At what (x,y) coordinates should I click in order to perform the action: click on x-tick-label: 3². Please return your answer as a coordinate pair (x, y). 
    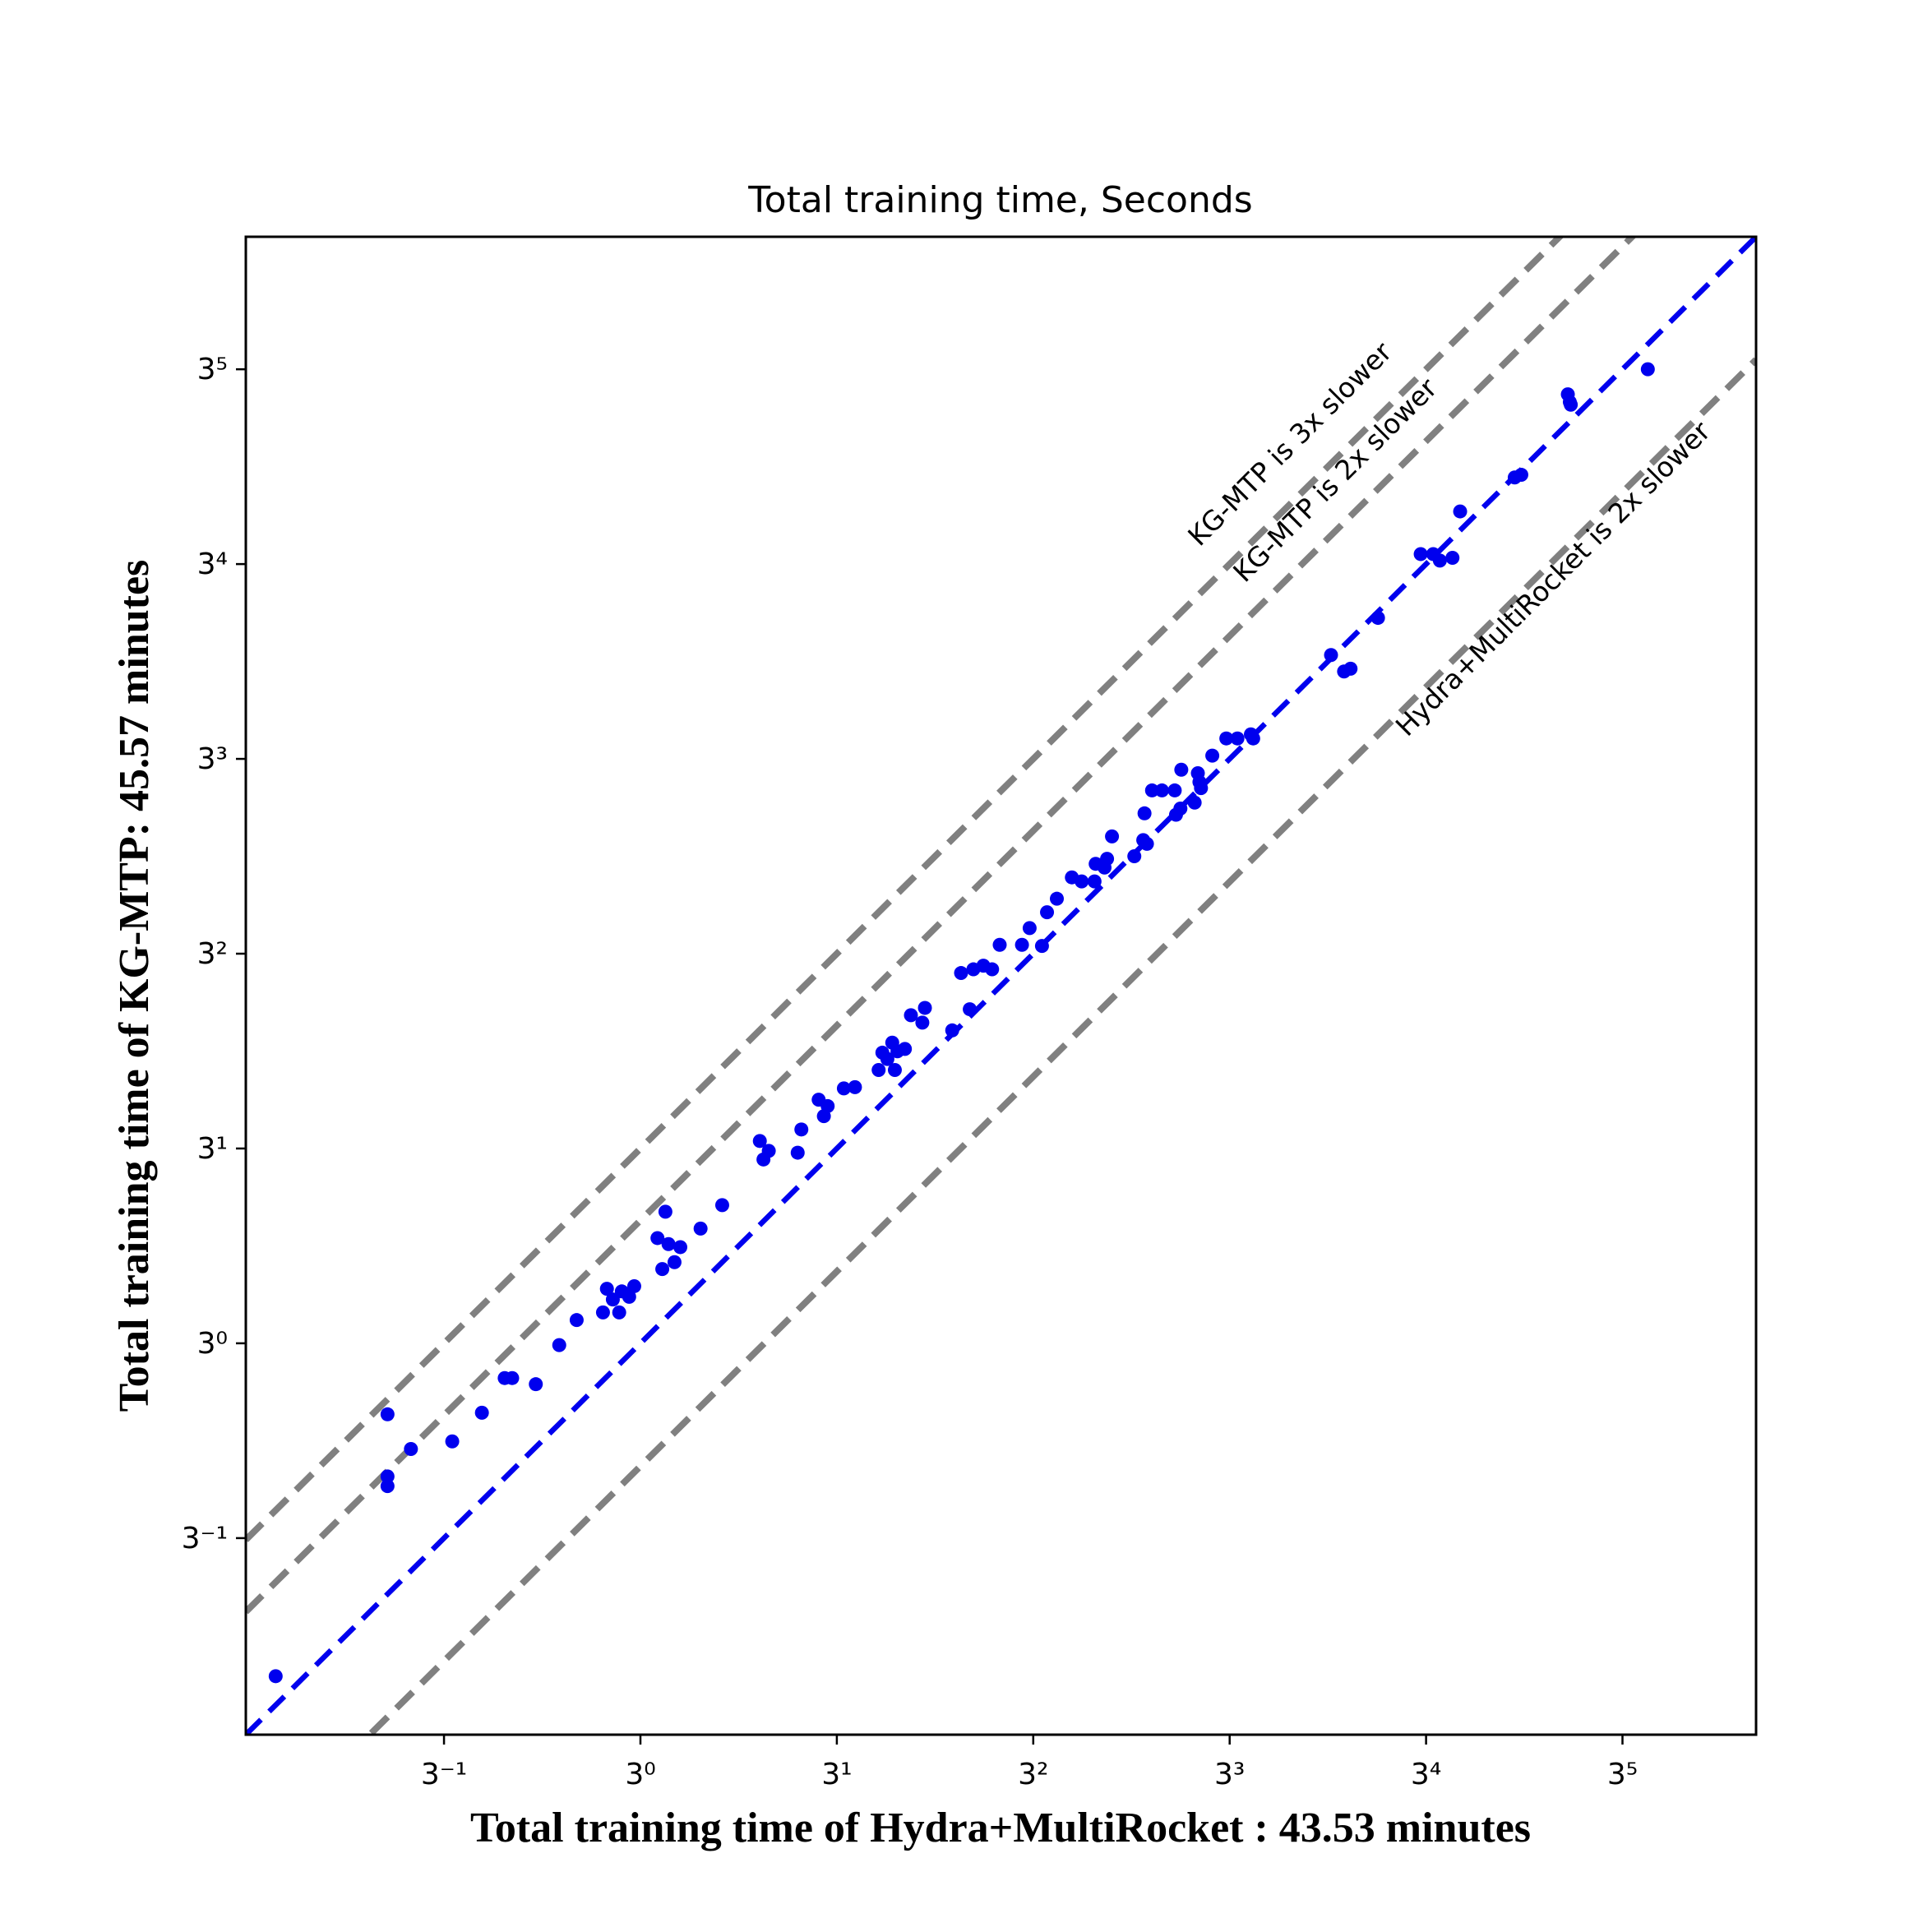
    Looking at the image, I should click on (1033, 1774).